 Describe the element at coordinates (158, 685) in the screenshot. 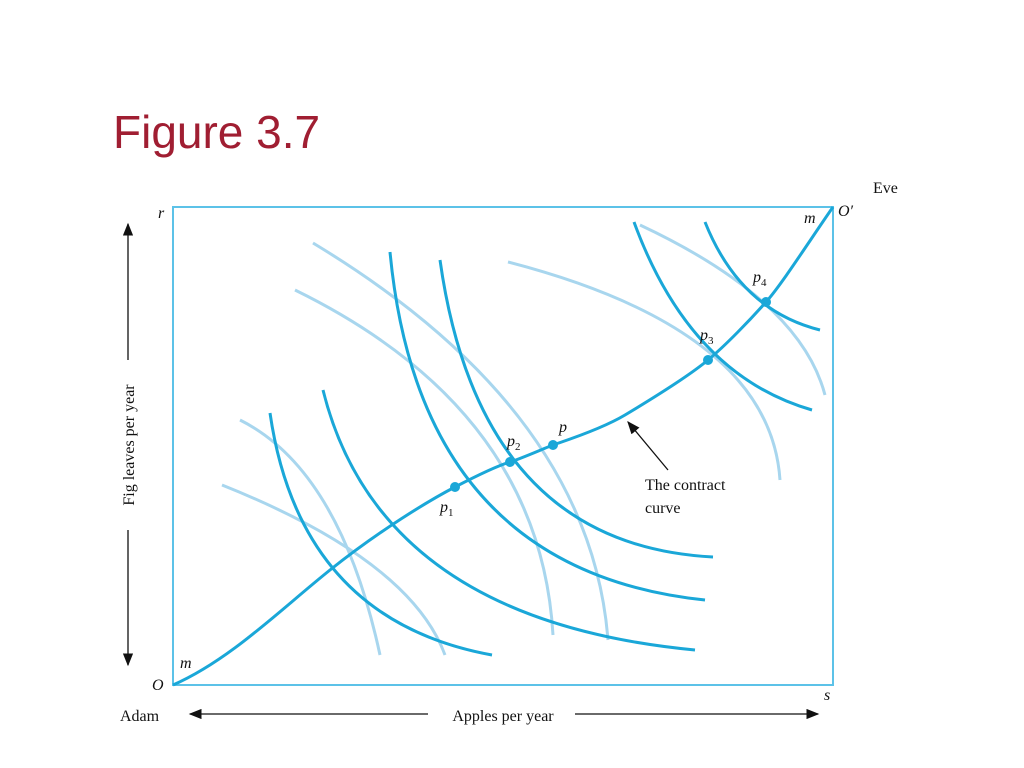

I see `corner-label: O` at that location.